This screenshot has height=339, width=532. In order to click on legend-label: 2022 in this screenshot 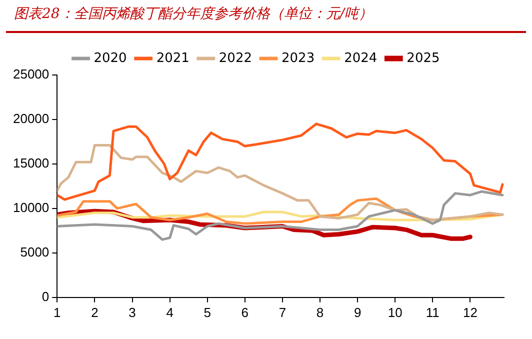, I will do `click(235, 58)`.